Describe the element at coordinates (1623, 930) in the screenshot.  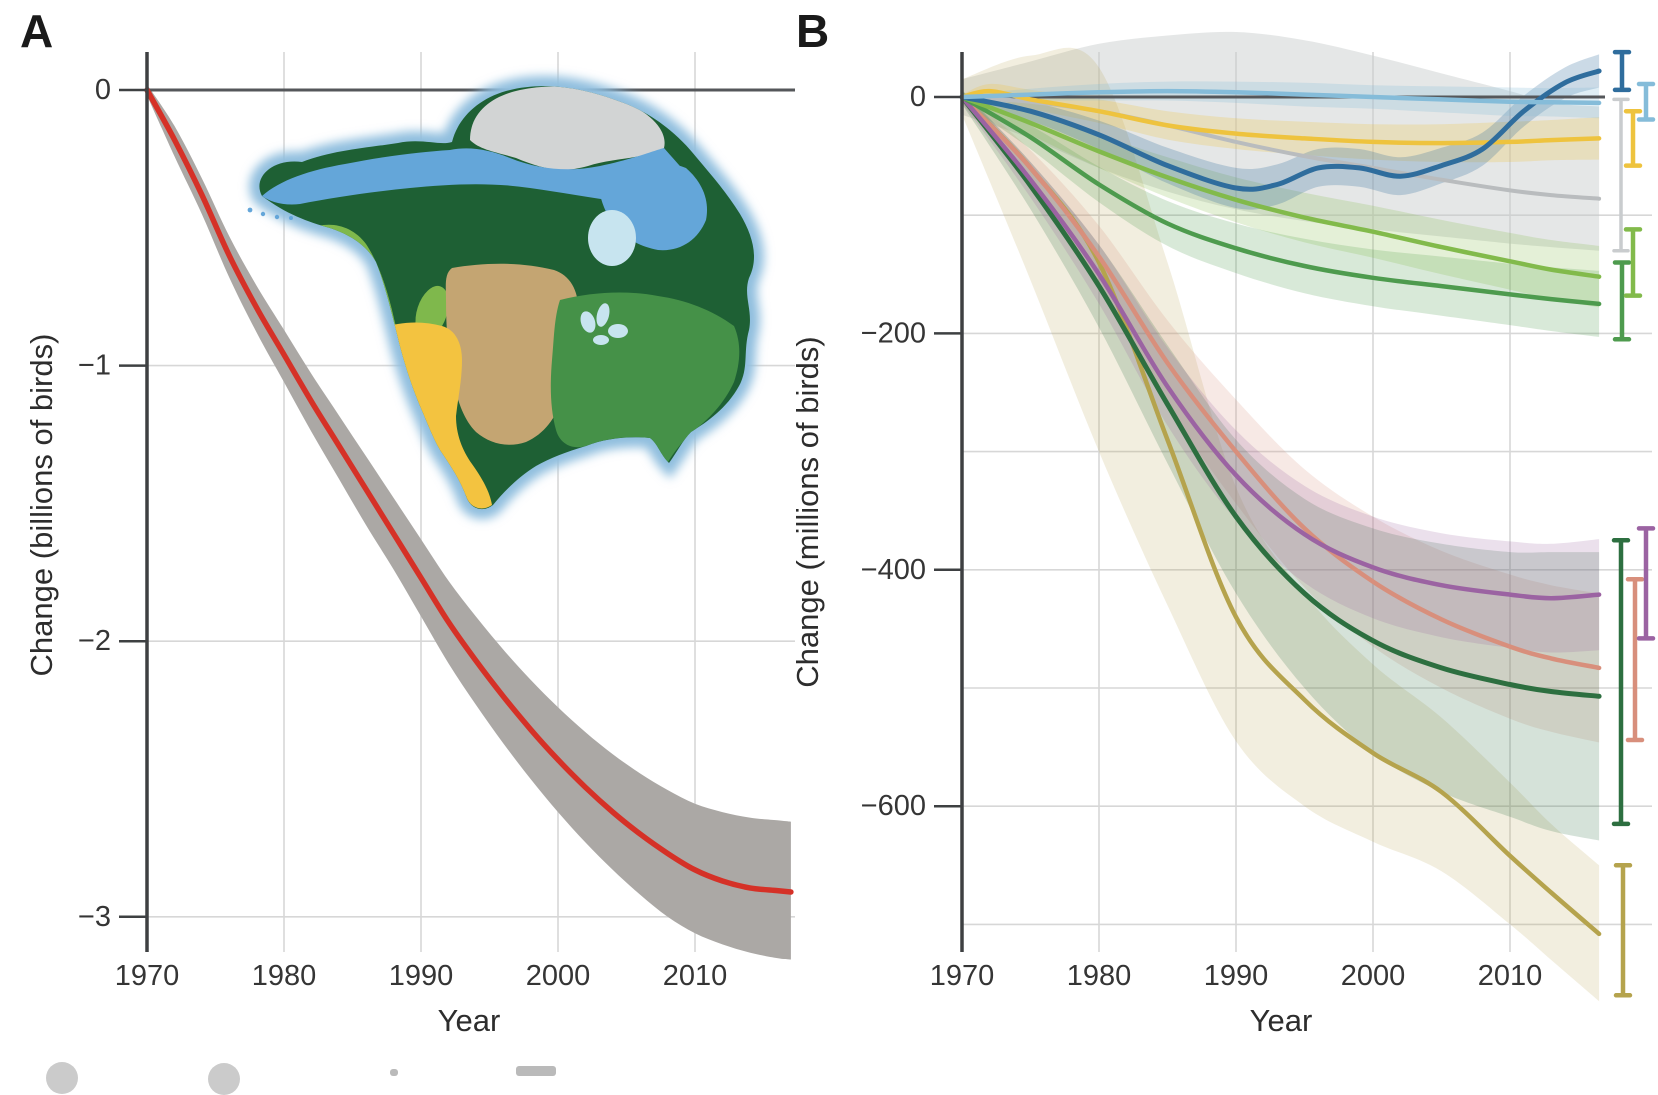
I see `error-bar-olive` at that location.